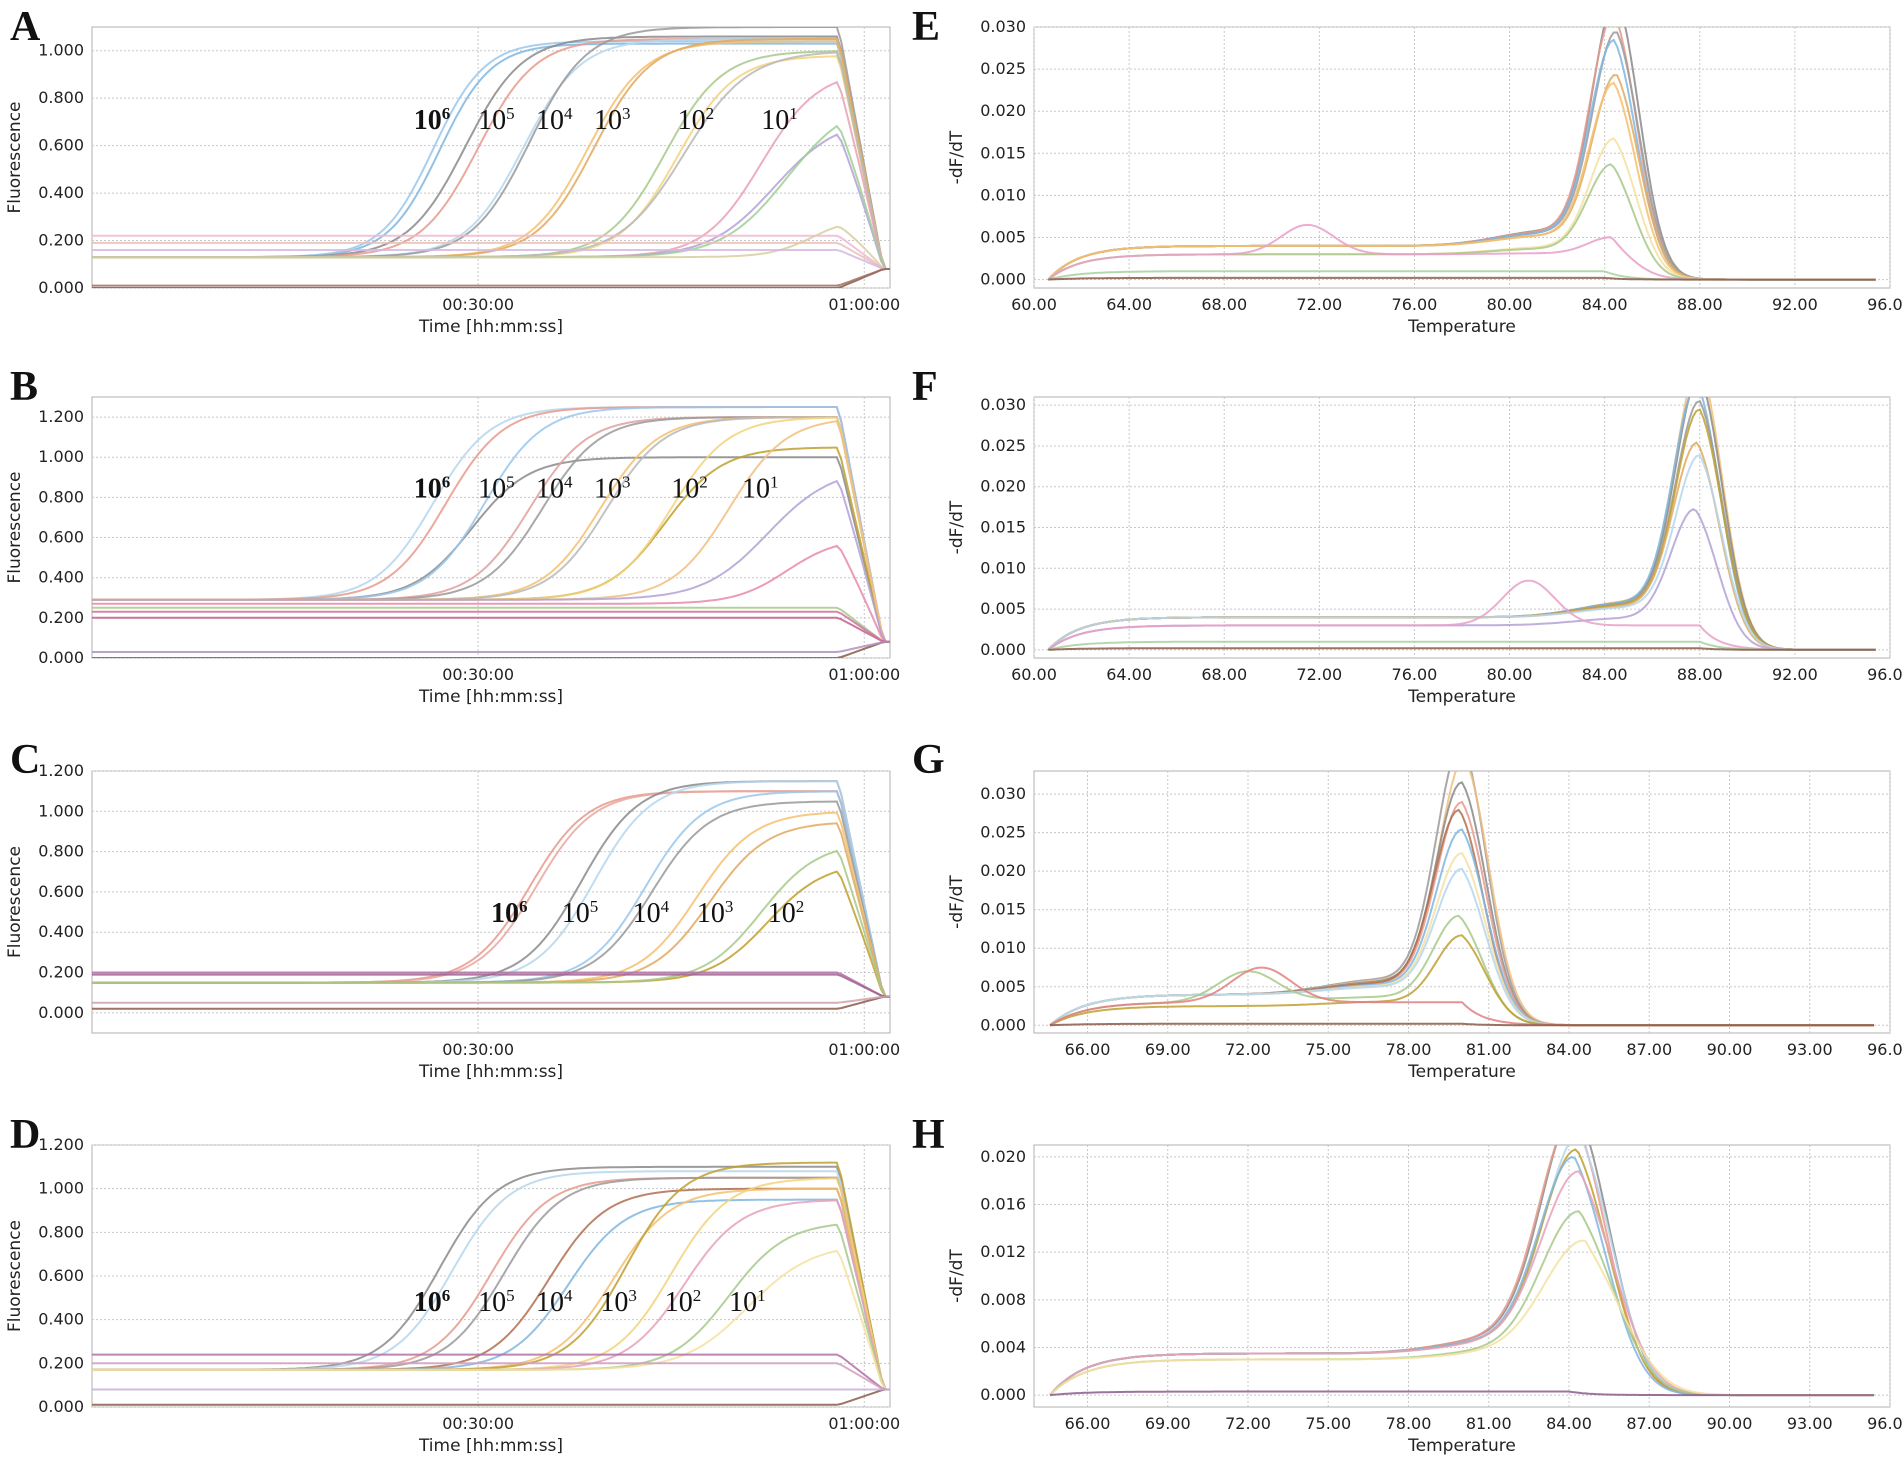  What do you see at coordinates (1129, 304) in the screenshot?
I see `x-tick-label: 64.00` at bounding box center [1129, 304].